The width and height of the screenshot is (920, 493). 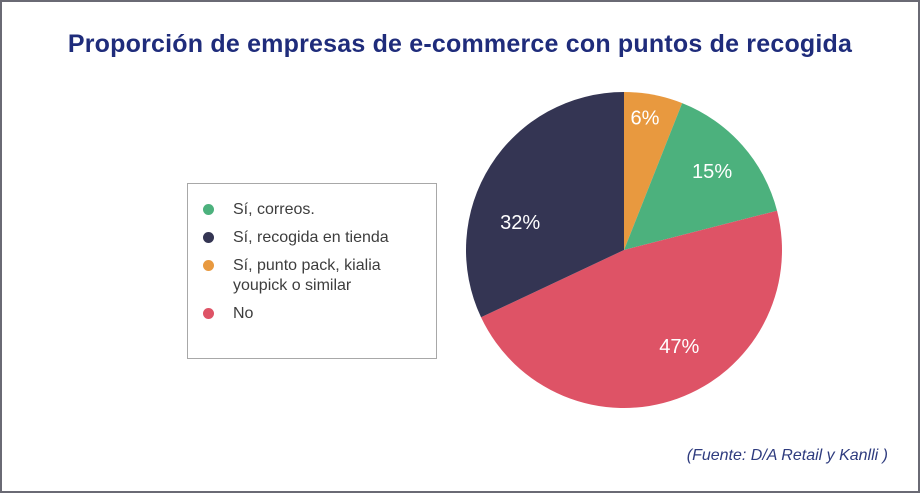 I want to click on pie-slice-value-label: 47%, so click(x=679, y=347).